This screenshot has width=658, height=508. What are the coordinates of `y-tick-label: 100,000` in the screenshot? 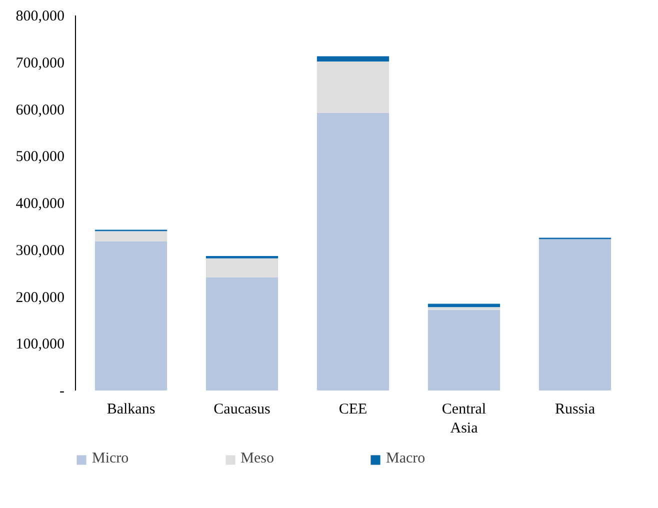 It's located at (40, 344).